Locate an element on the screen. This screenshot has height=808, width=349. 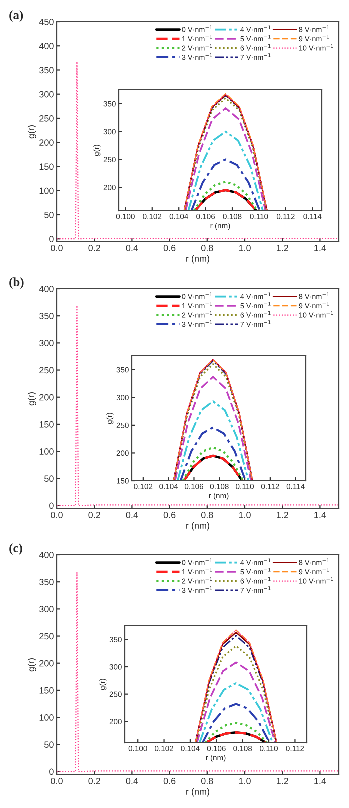
chart-title: (a) is located at coordinates (17, 16).